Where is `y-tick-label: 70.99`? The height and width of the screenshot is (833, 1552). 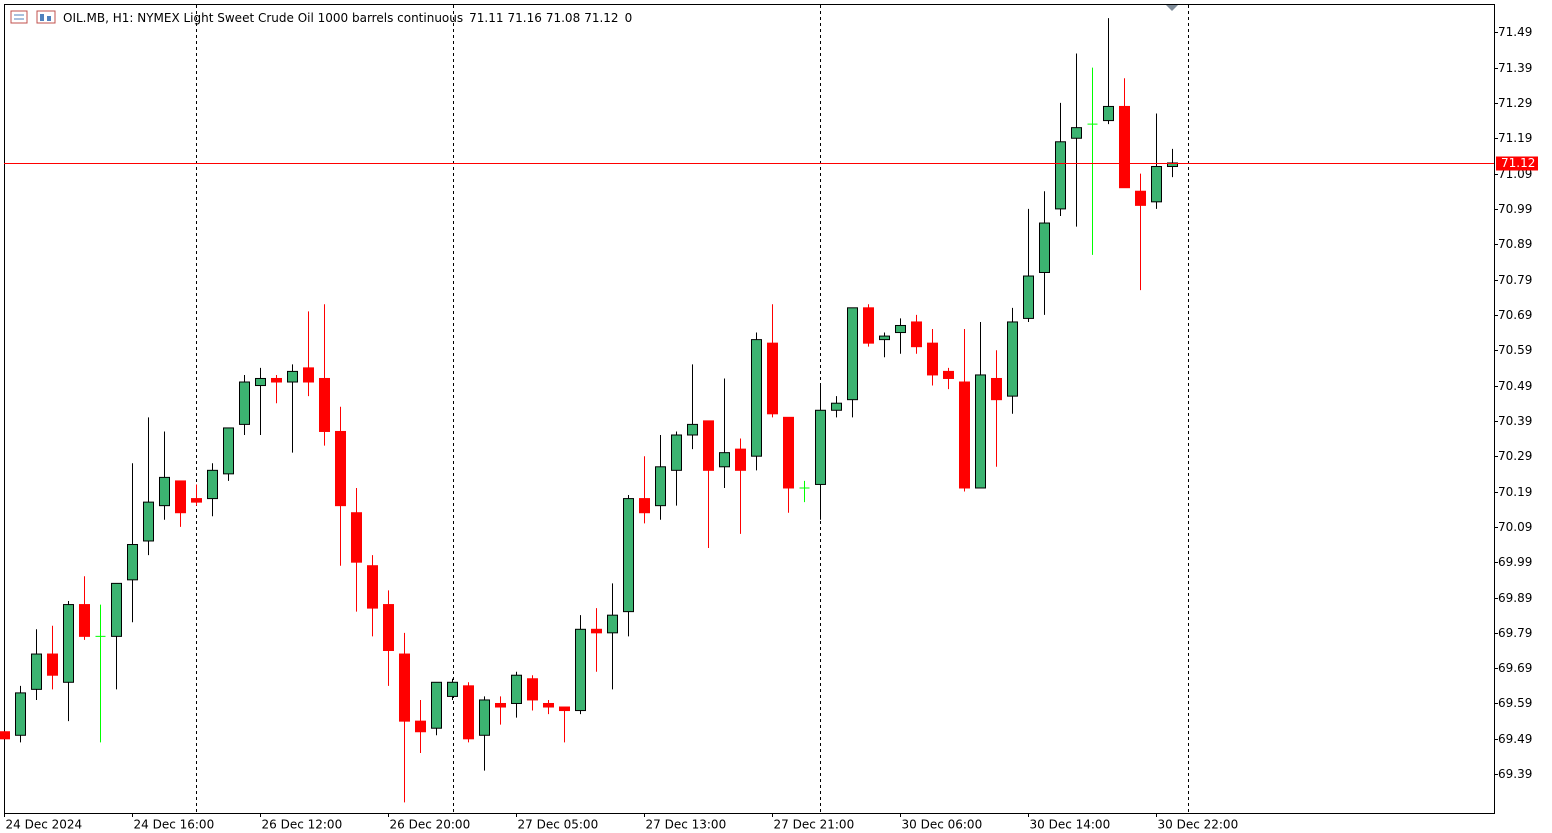 y-tick-label: 70.99 is located at coordinates (1515, 209).